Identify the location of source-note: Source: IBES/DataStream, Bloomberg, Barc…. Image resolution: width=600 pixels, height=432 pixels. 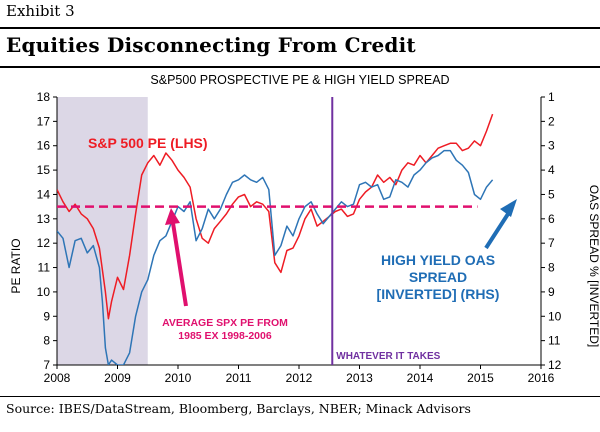
(238, 408).